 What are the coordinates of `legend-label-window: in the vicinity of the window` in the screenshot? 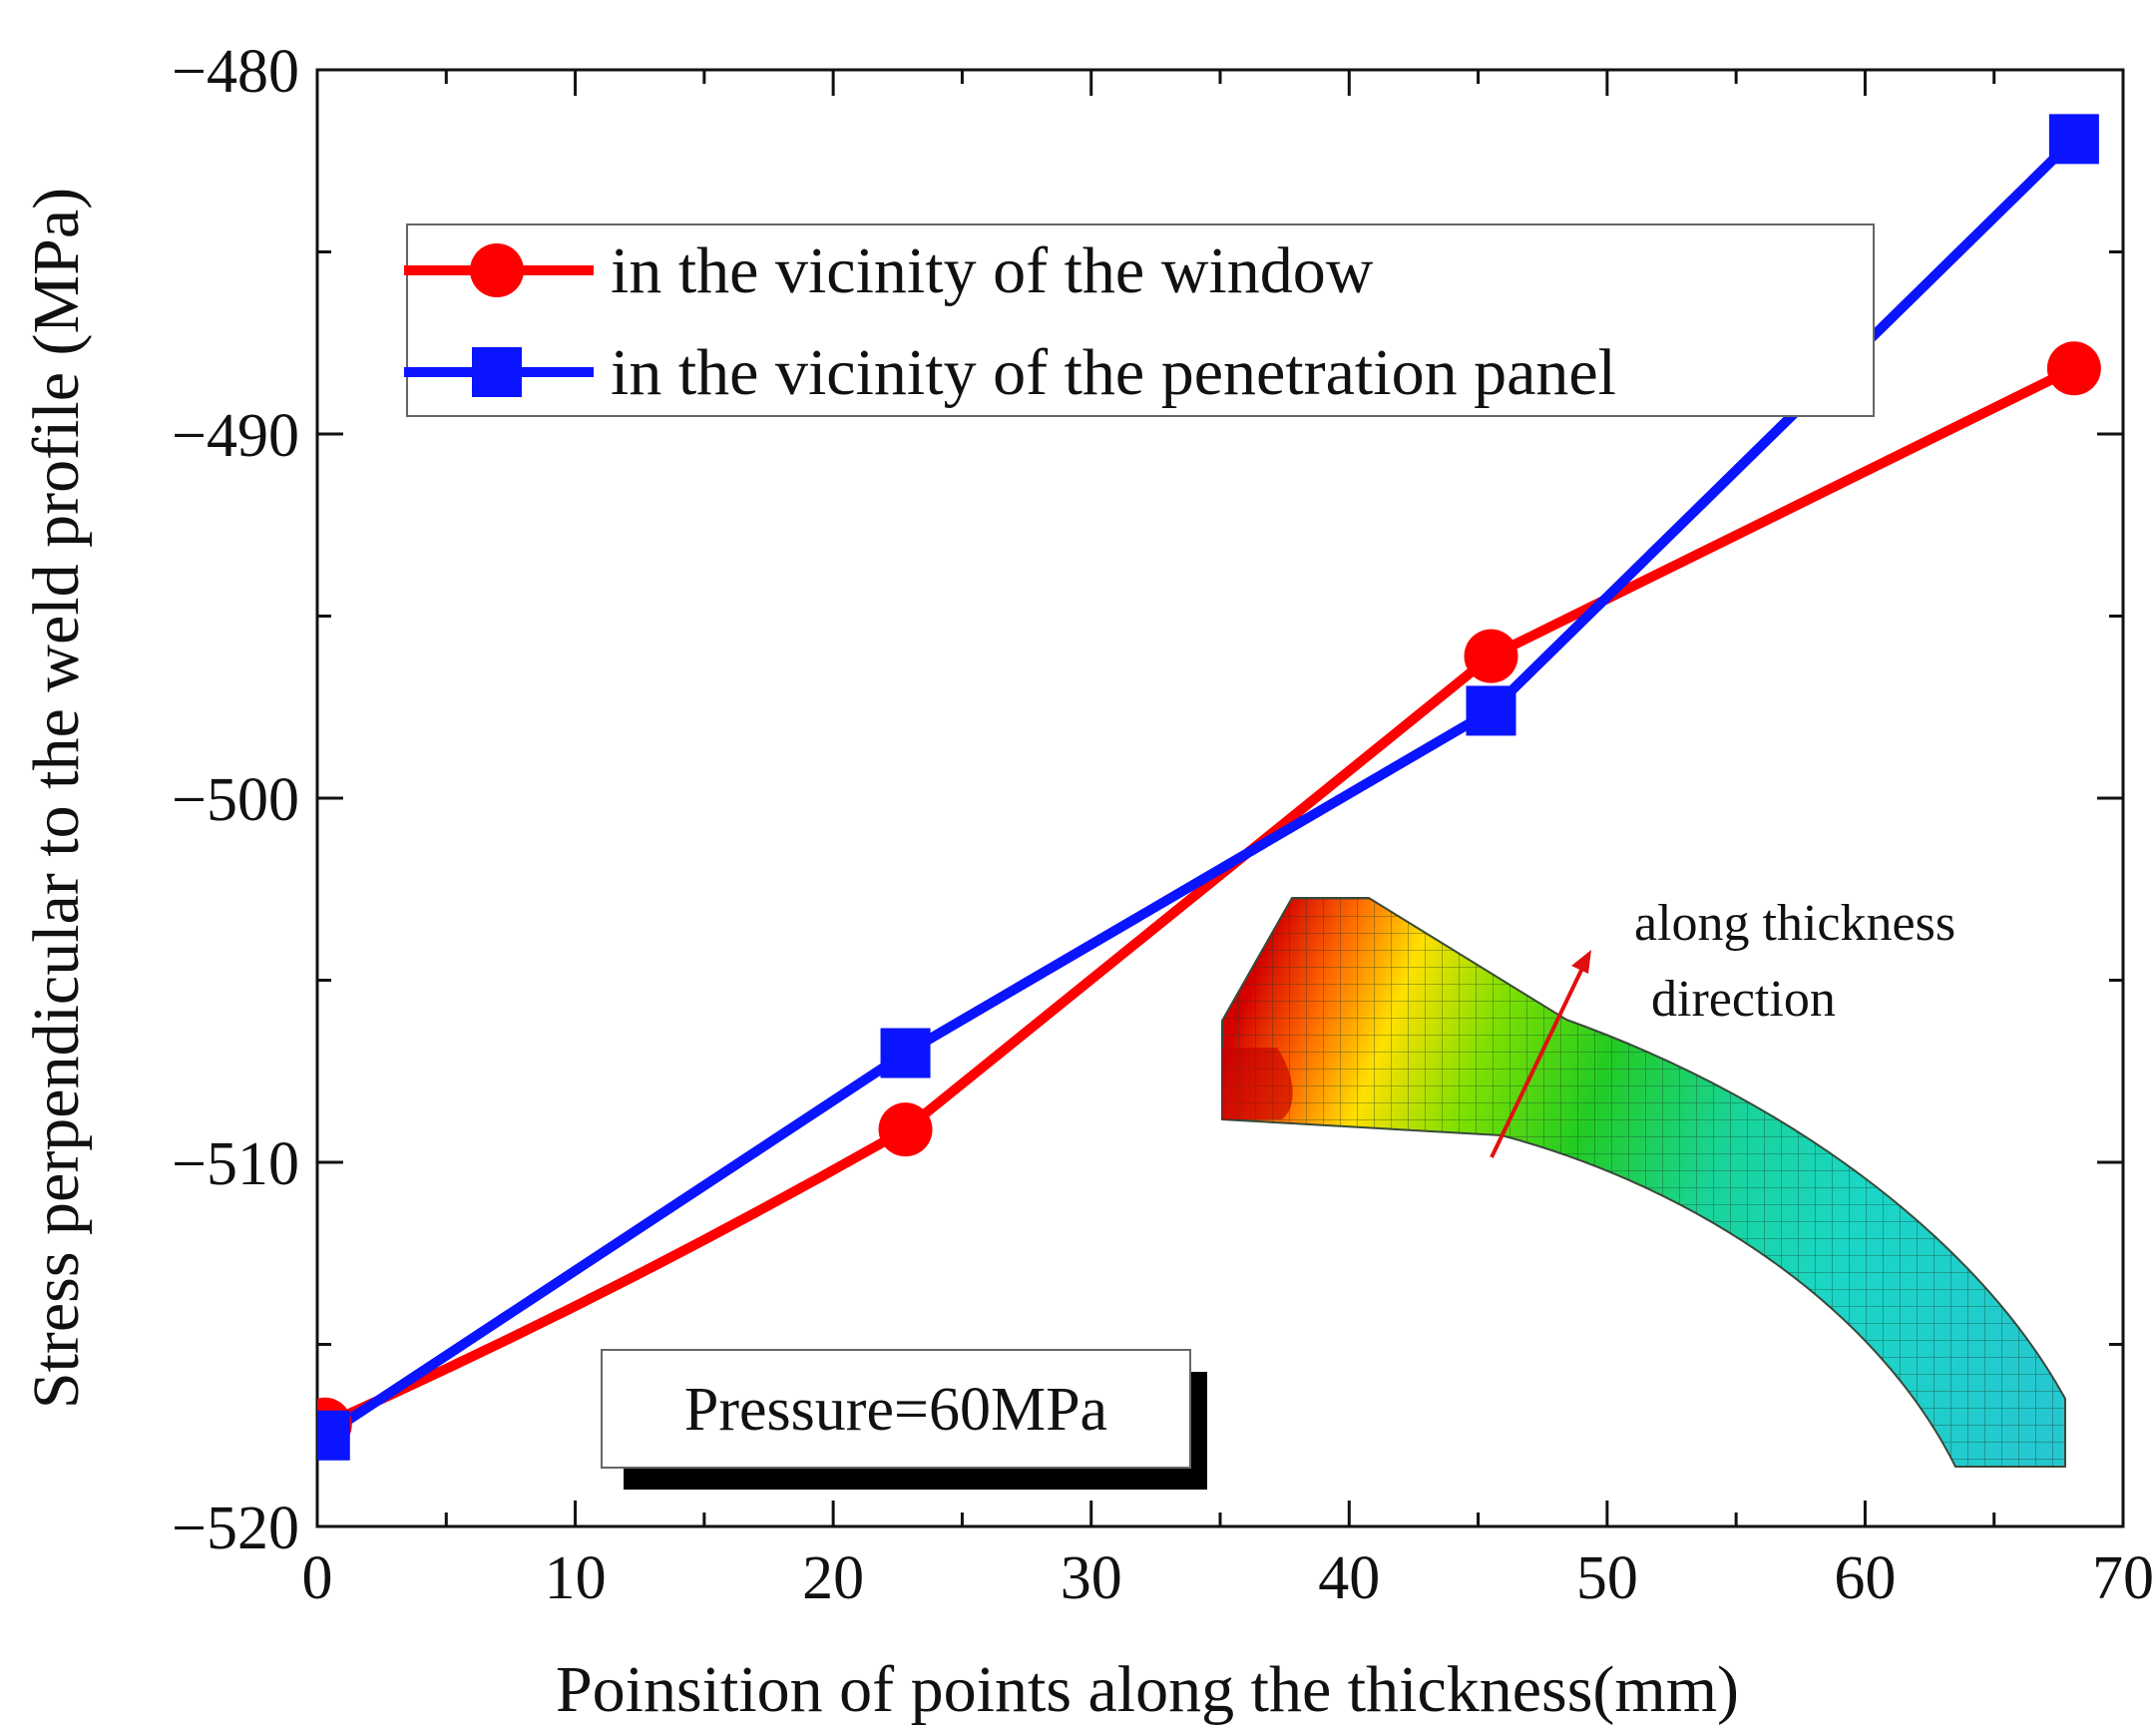 It's located at (992, 271).